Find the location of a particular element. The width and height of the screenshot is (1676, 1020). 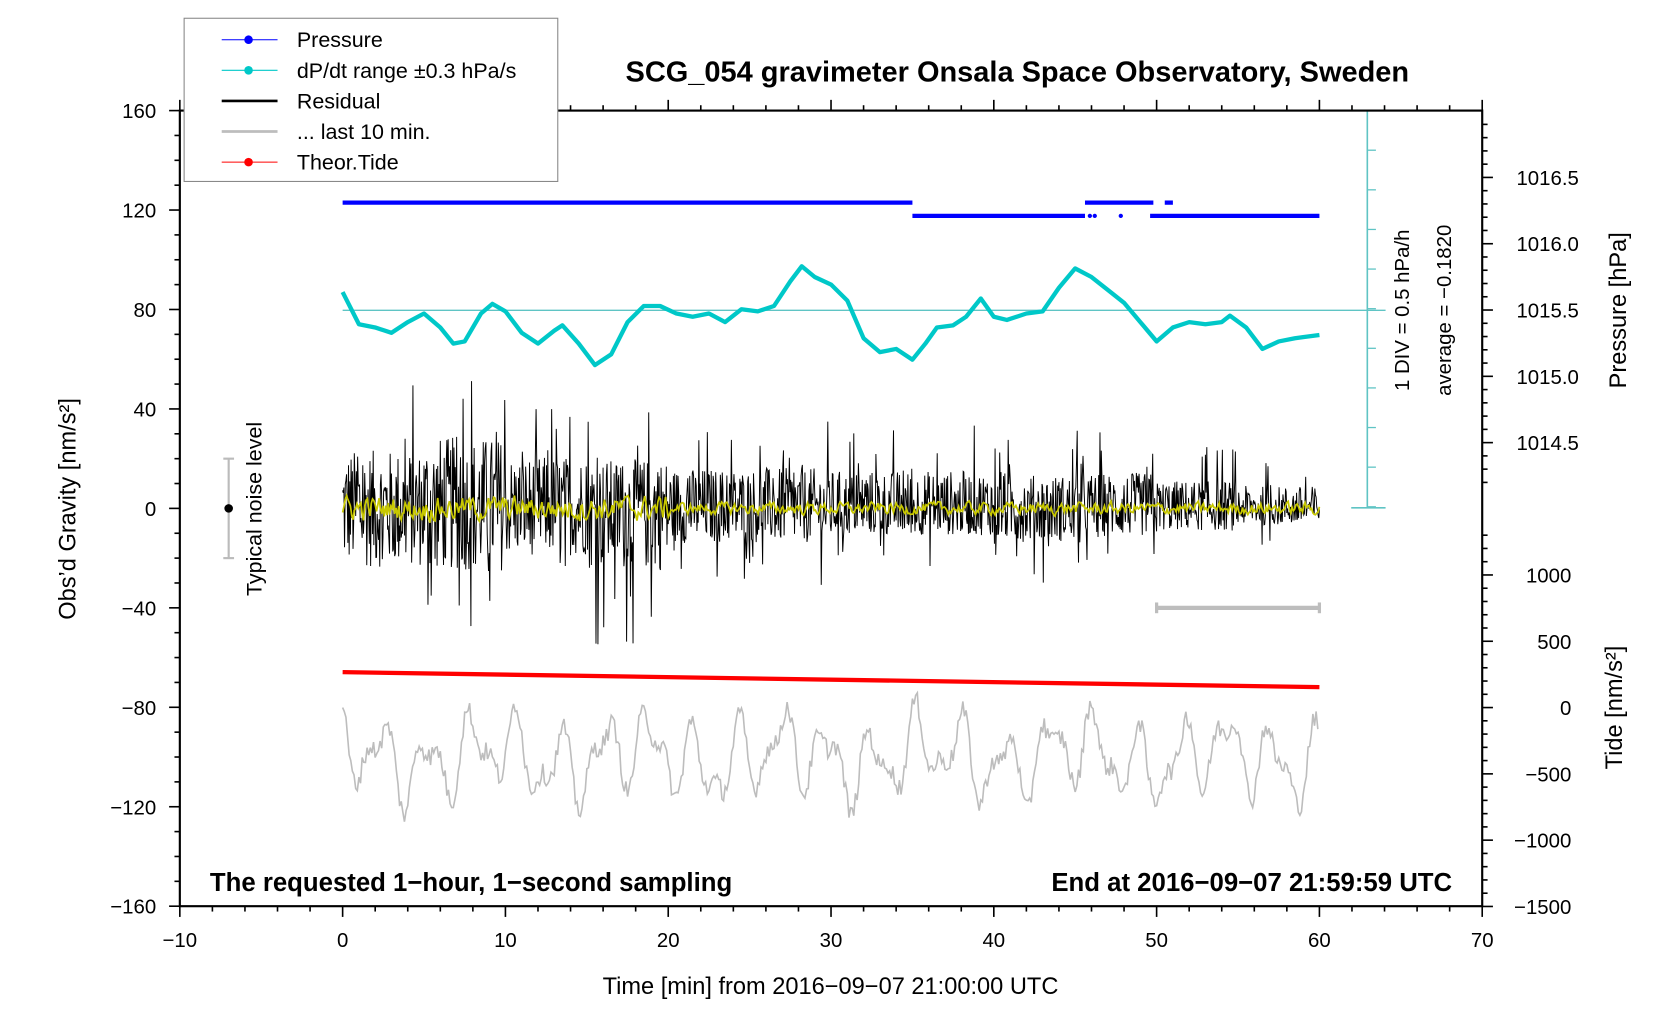

noise-level-label: Typical noise level is located at coordinates (254, 509).